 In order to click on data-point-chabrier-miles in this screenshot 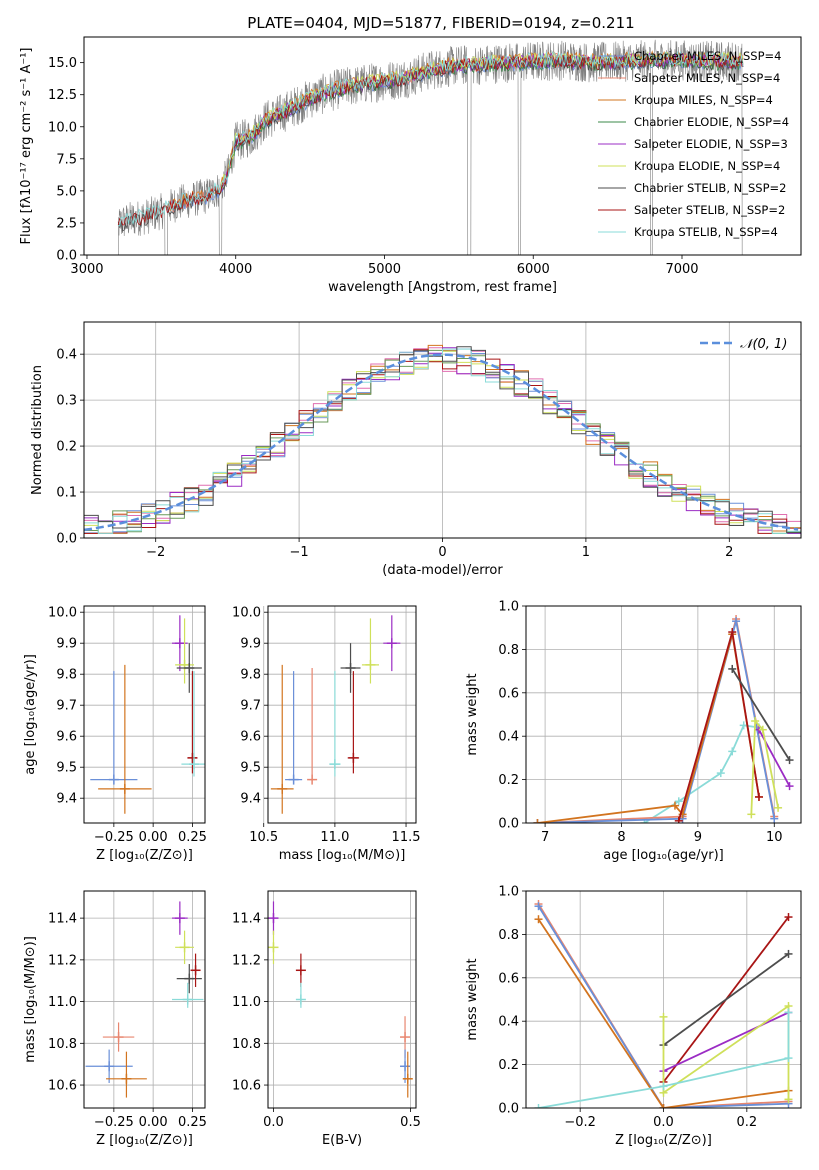, I will do `click(114, 728)`.